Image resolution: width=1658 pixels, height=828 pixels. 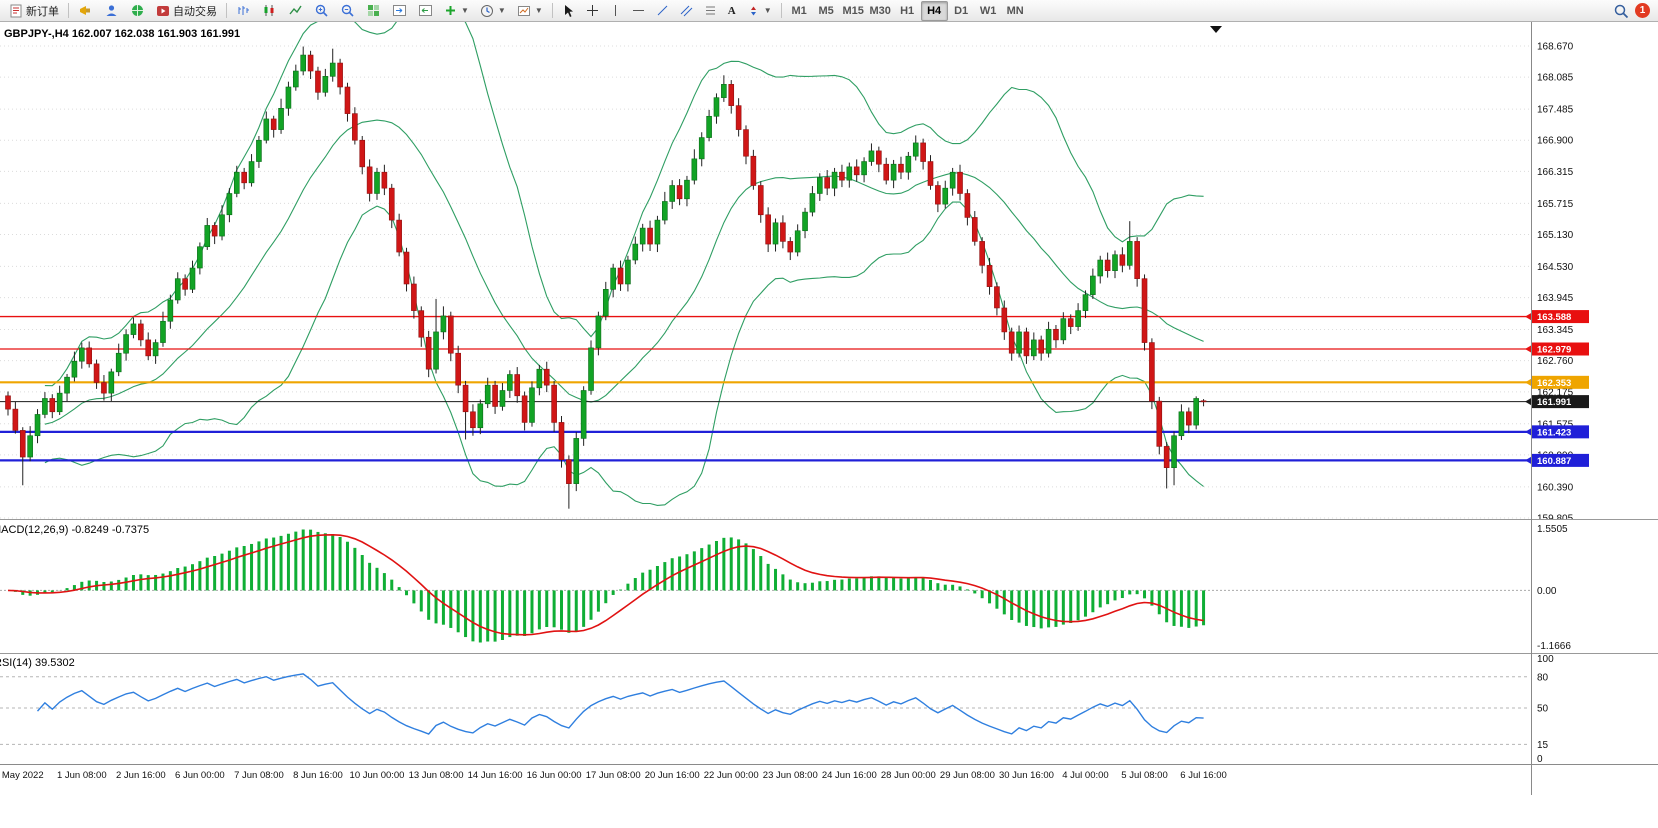 What do you see at coordinates (487, 11) in the screenshot?
I see `clock-icon` at bounding box center [487, 11].